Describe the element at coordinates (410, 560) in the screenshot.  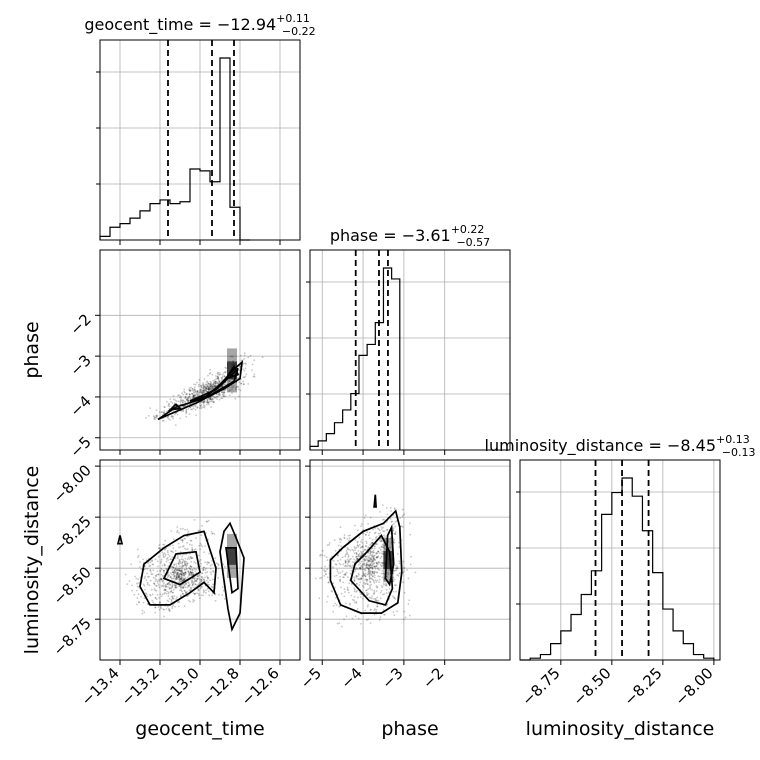
I see `phase-luminosity_distance-frame` at that location.